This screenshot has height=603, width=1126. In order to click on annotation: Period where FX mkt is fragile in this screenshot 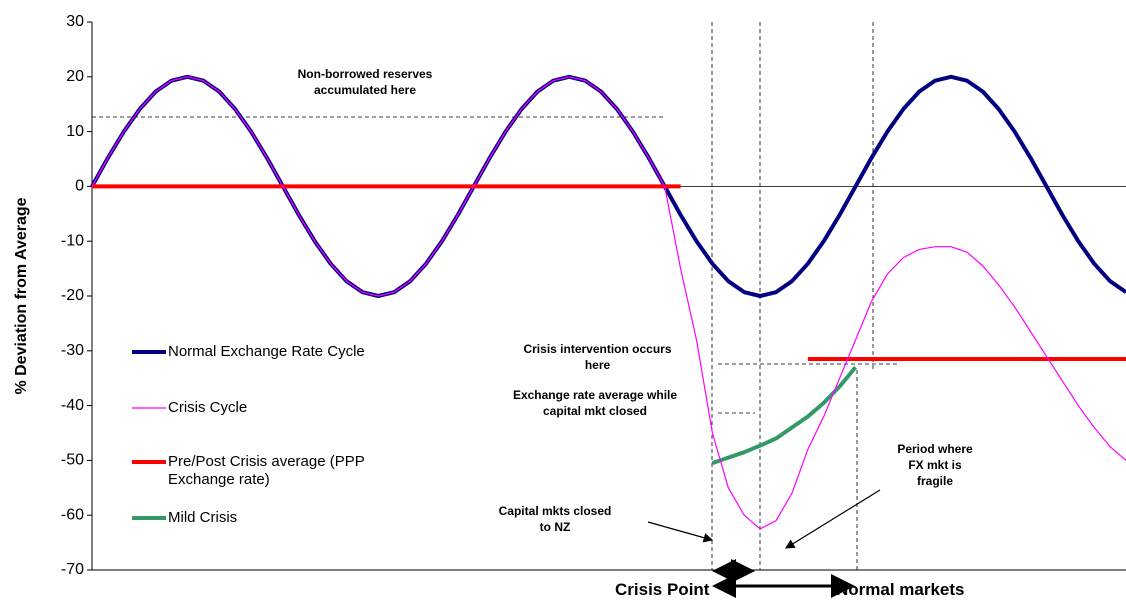, I will do `click(935, 465)`.